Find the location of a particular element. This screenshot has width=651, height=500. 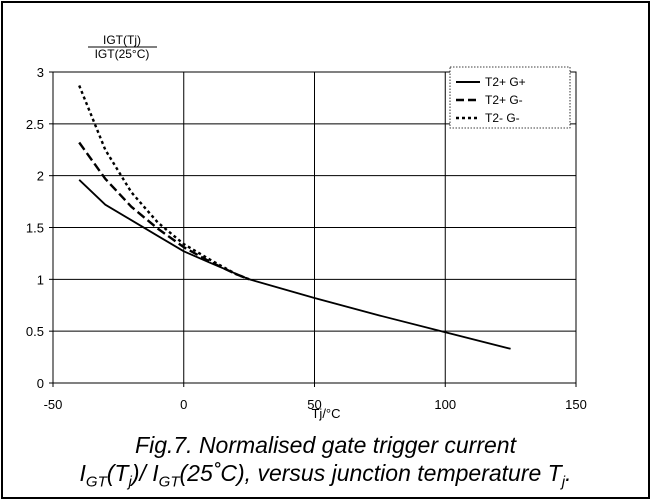

y-tick-label: 3 is located at coordinates (40, 72).